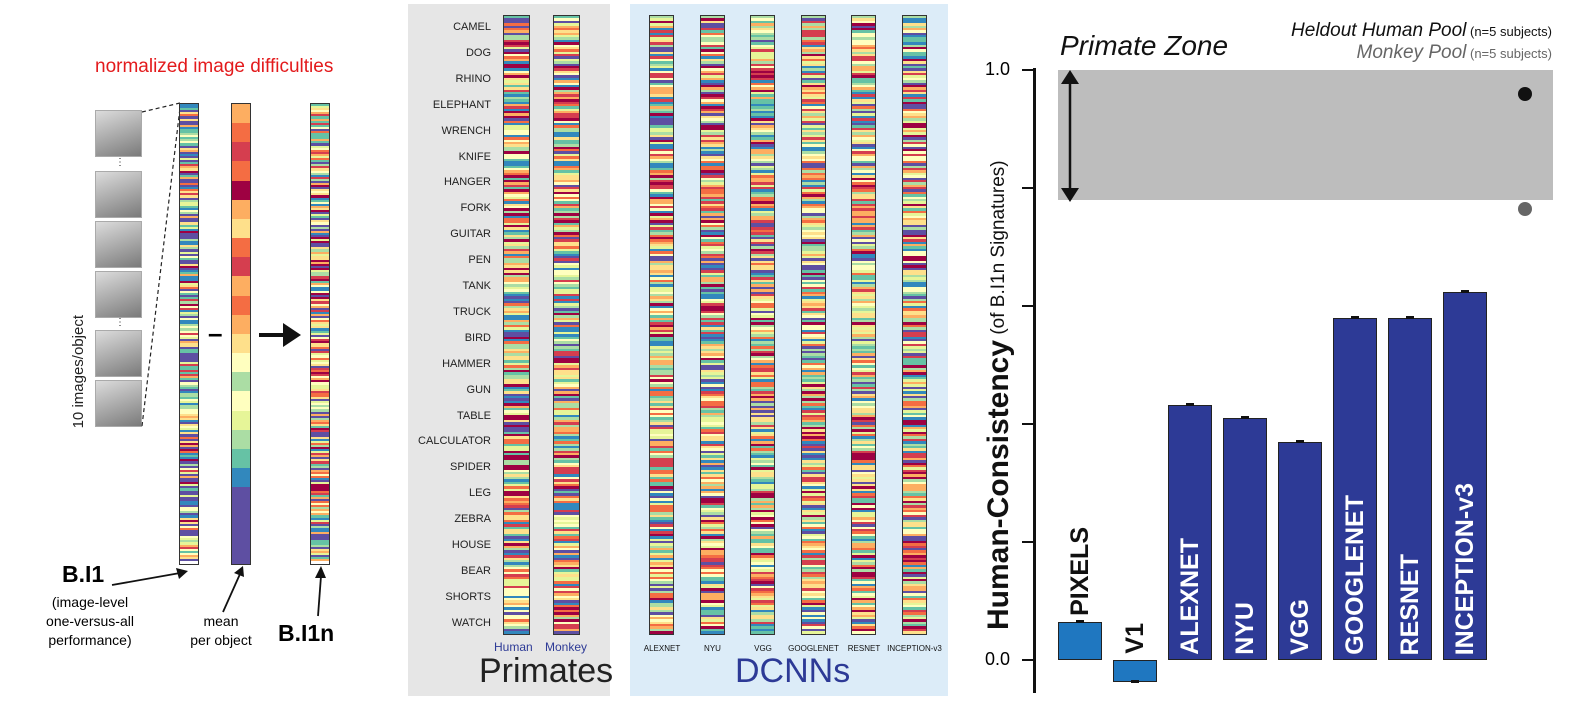 The height and width of the screenshot is (711, 1588). I want to click on dcnn-title: DCNNs, so click(793, 671).